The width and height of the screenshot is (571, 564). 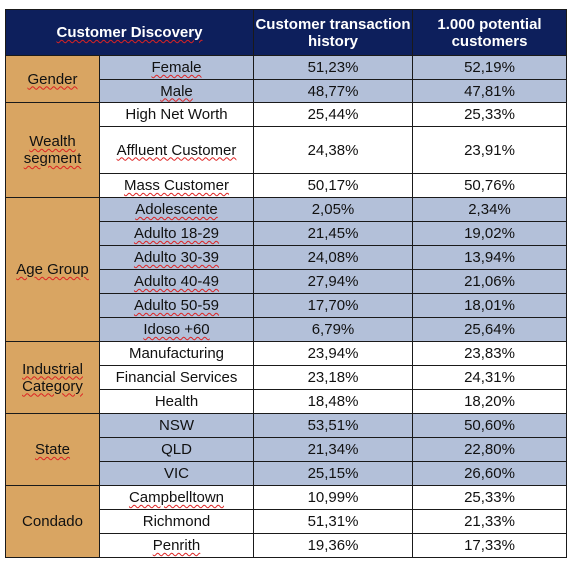 What do you see at coordinates (489, 401) in the screenshot?
I see `value-potential: 18,20%` at bounding box center [489, 401].